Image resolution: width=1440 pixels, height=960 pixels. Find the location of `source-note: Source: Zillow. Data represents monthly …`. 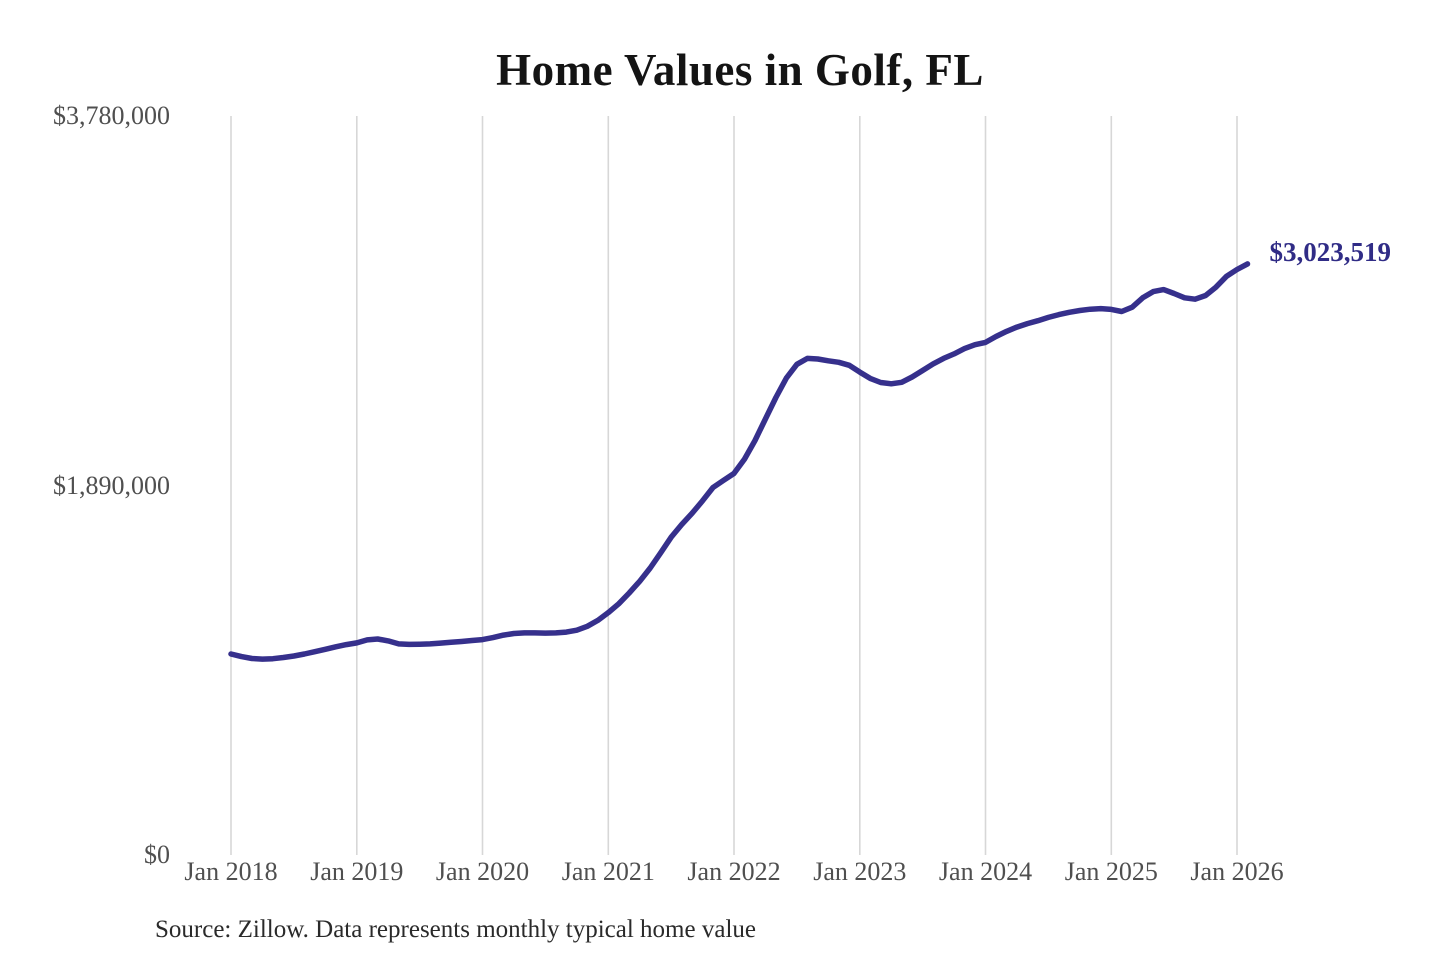

source-note: Source: Zillow. Data represents monthly … is located at coordinates (455, 929).